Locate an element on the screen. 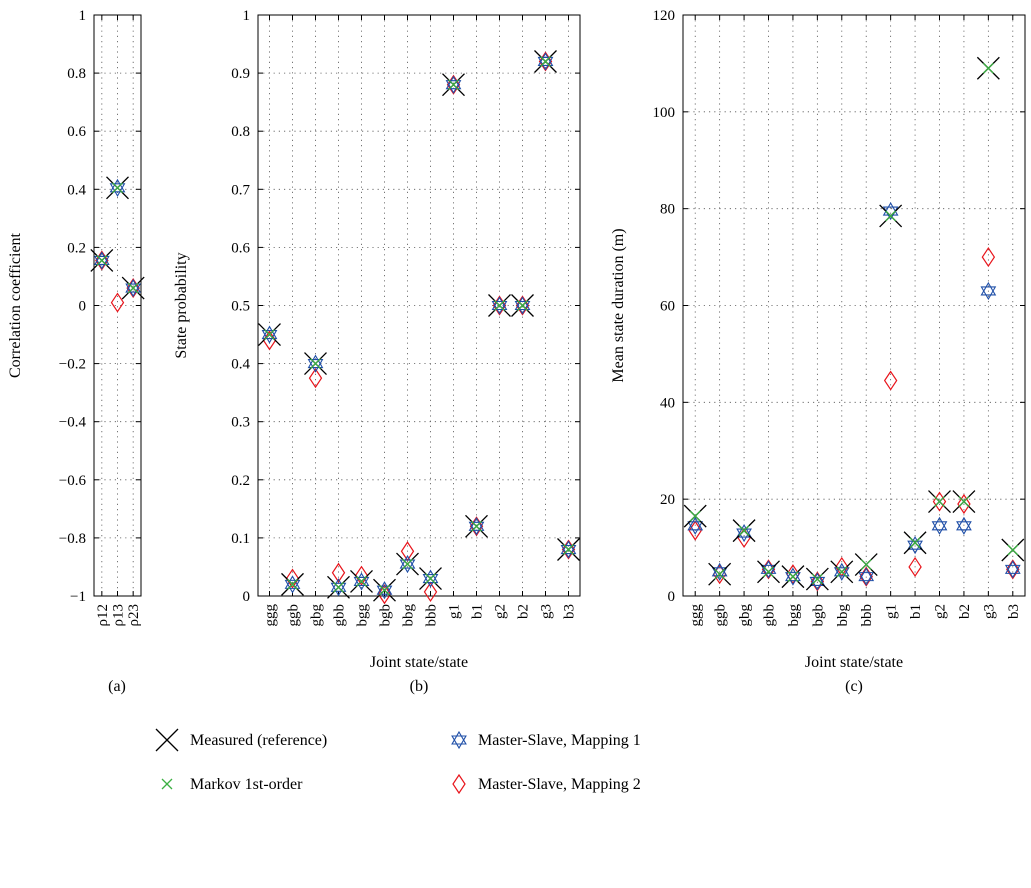 This screenshot has height=888, width=1031. x-tick-label: gbb is located at coordinates (770, 615).